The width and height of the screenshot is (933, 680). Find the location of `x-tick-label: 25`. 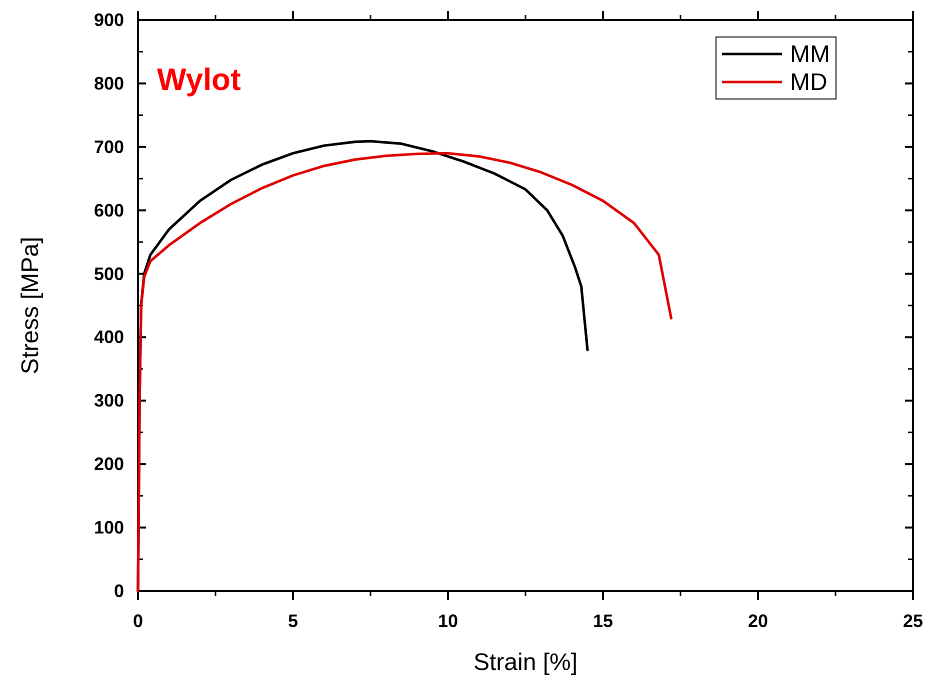

x-tick-label: 25 is located at coordinates (913, 621).